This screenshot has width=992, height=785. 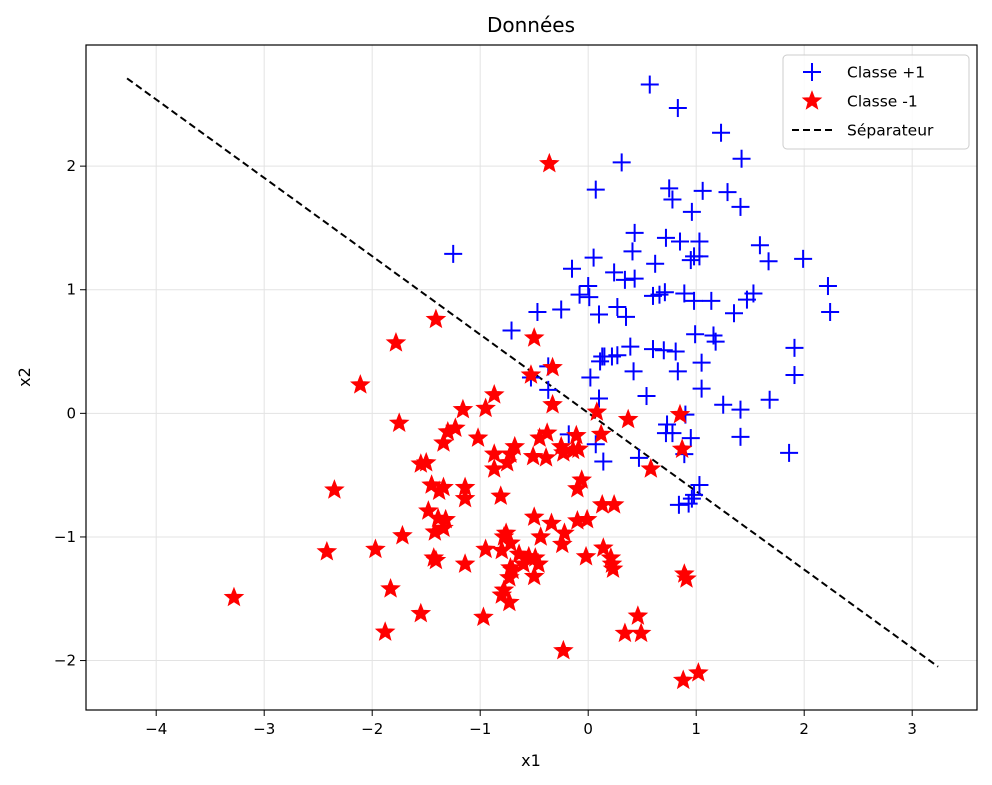 What do you see at coordinates (372, 729) in the screenshot?
I see `x-tick-label: −2` at bounding box center [372, 729].